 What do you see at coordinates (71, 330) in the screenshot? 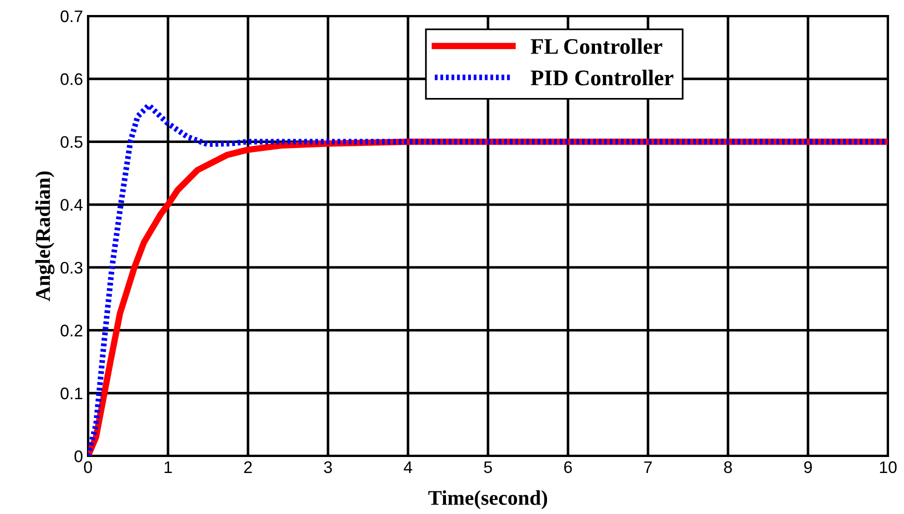
I see `y-tick-label: 0.2` at bounding box center [71, 330].